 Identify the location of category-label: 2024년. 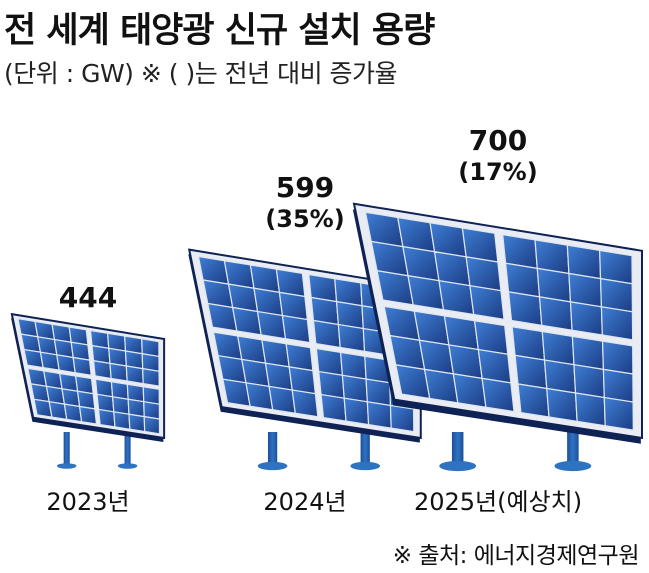
(304, 502).